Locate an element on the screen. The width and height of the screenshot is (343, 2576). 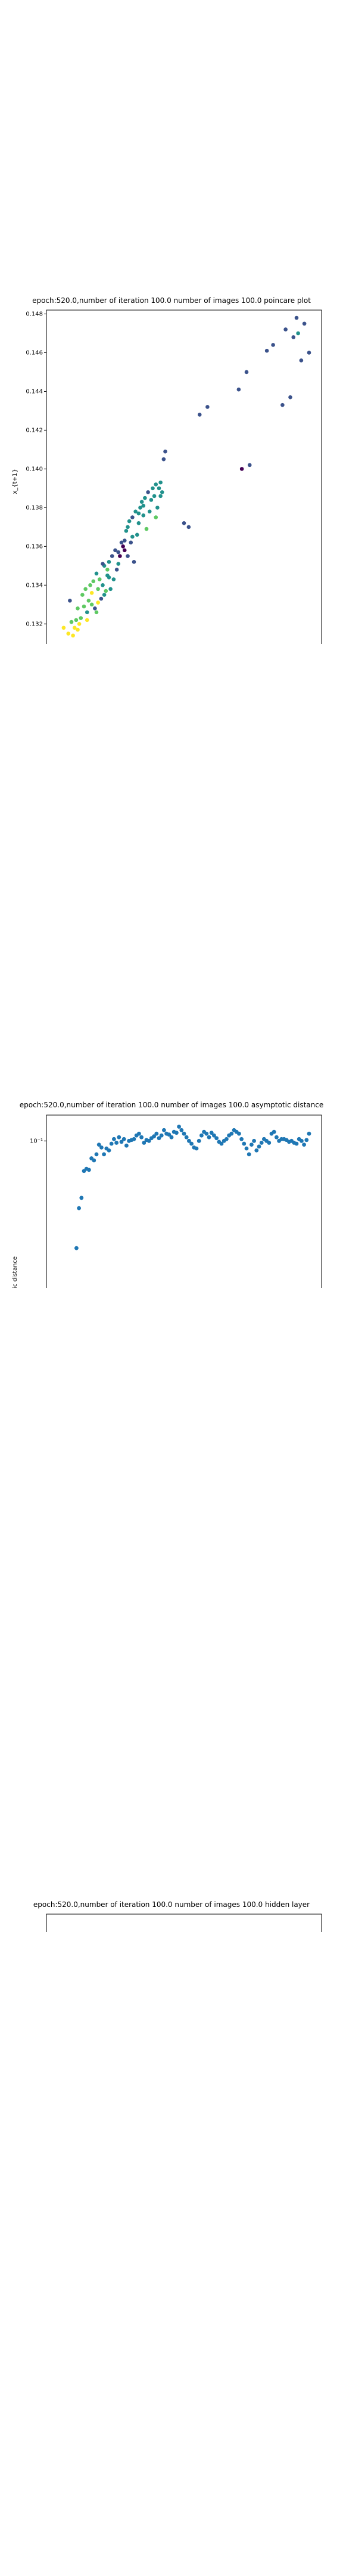
plot-frame is located at coordinates (184, 1923).